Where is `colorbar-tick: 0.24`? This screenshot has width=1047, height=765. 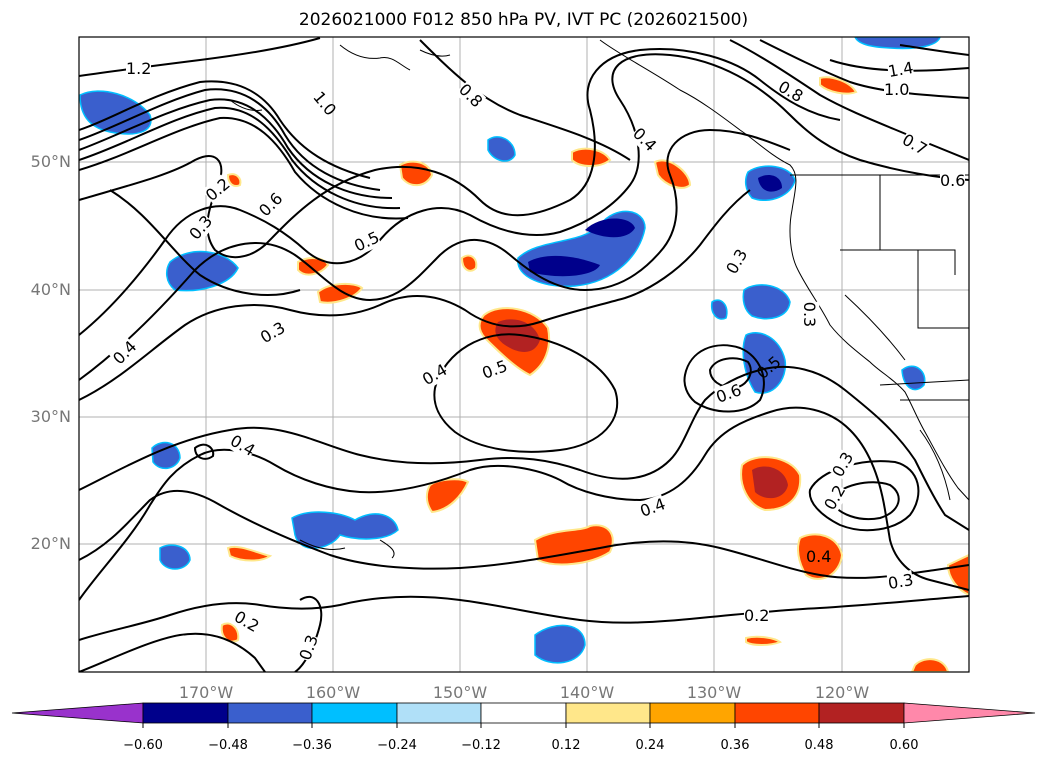 colorbar-tick: 0.24 is located at coordinates (650, 745).